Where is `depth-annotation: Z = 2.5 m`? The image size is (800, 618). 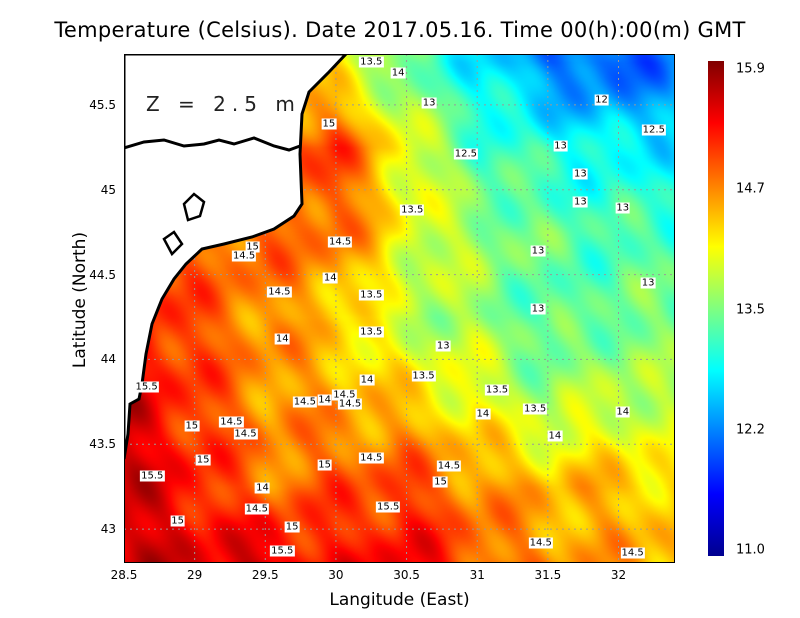 depth-annotation: Z = 2.5 m is located at coordinates (223, 104).